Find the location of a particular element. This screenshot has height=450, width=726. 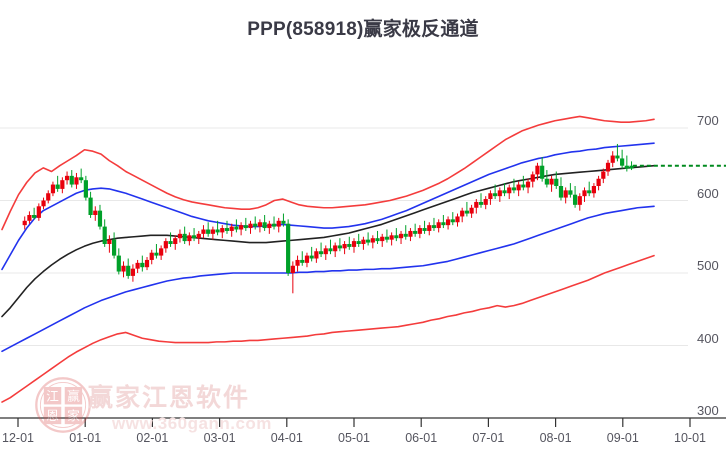

page-title: PPP(858918)赢家极反通道 is located at coordinates (363, 29).